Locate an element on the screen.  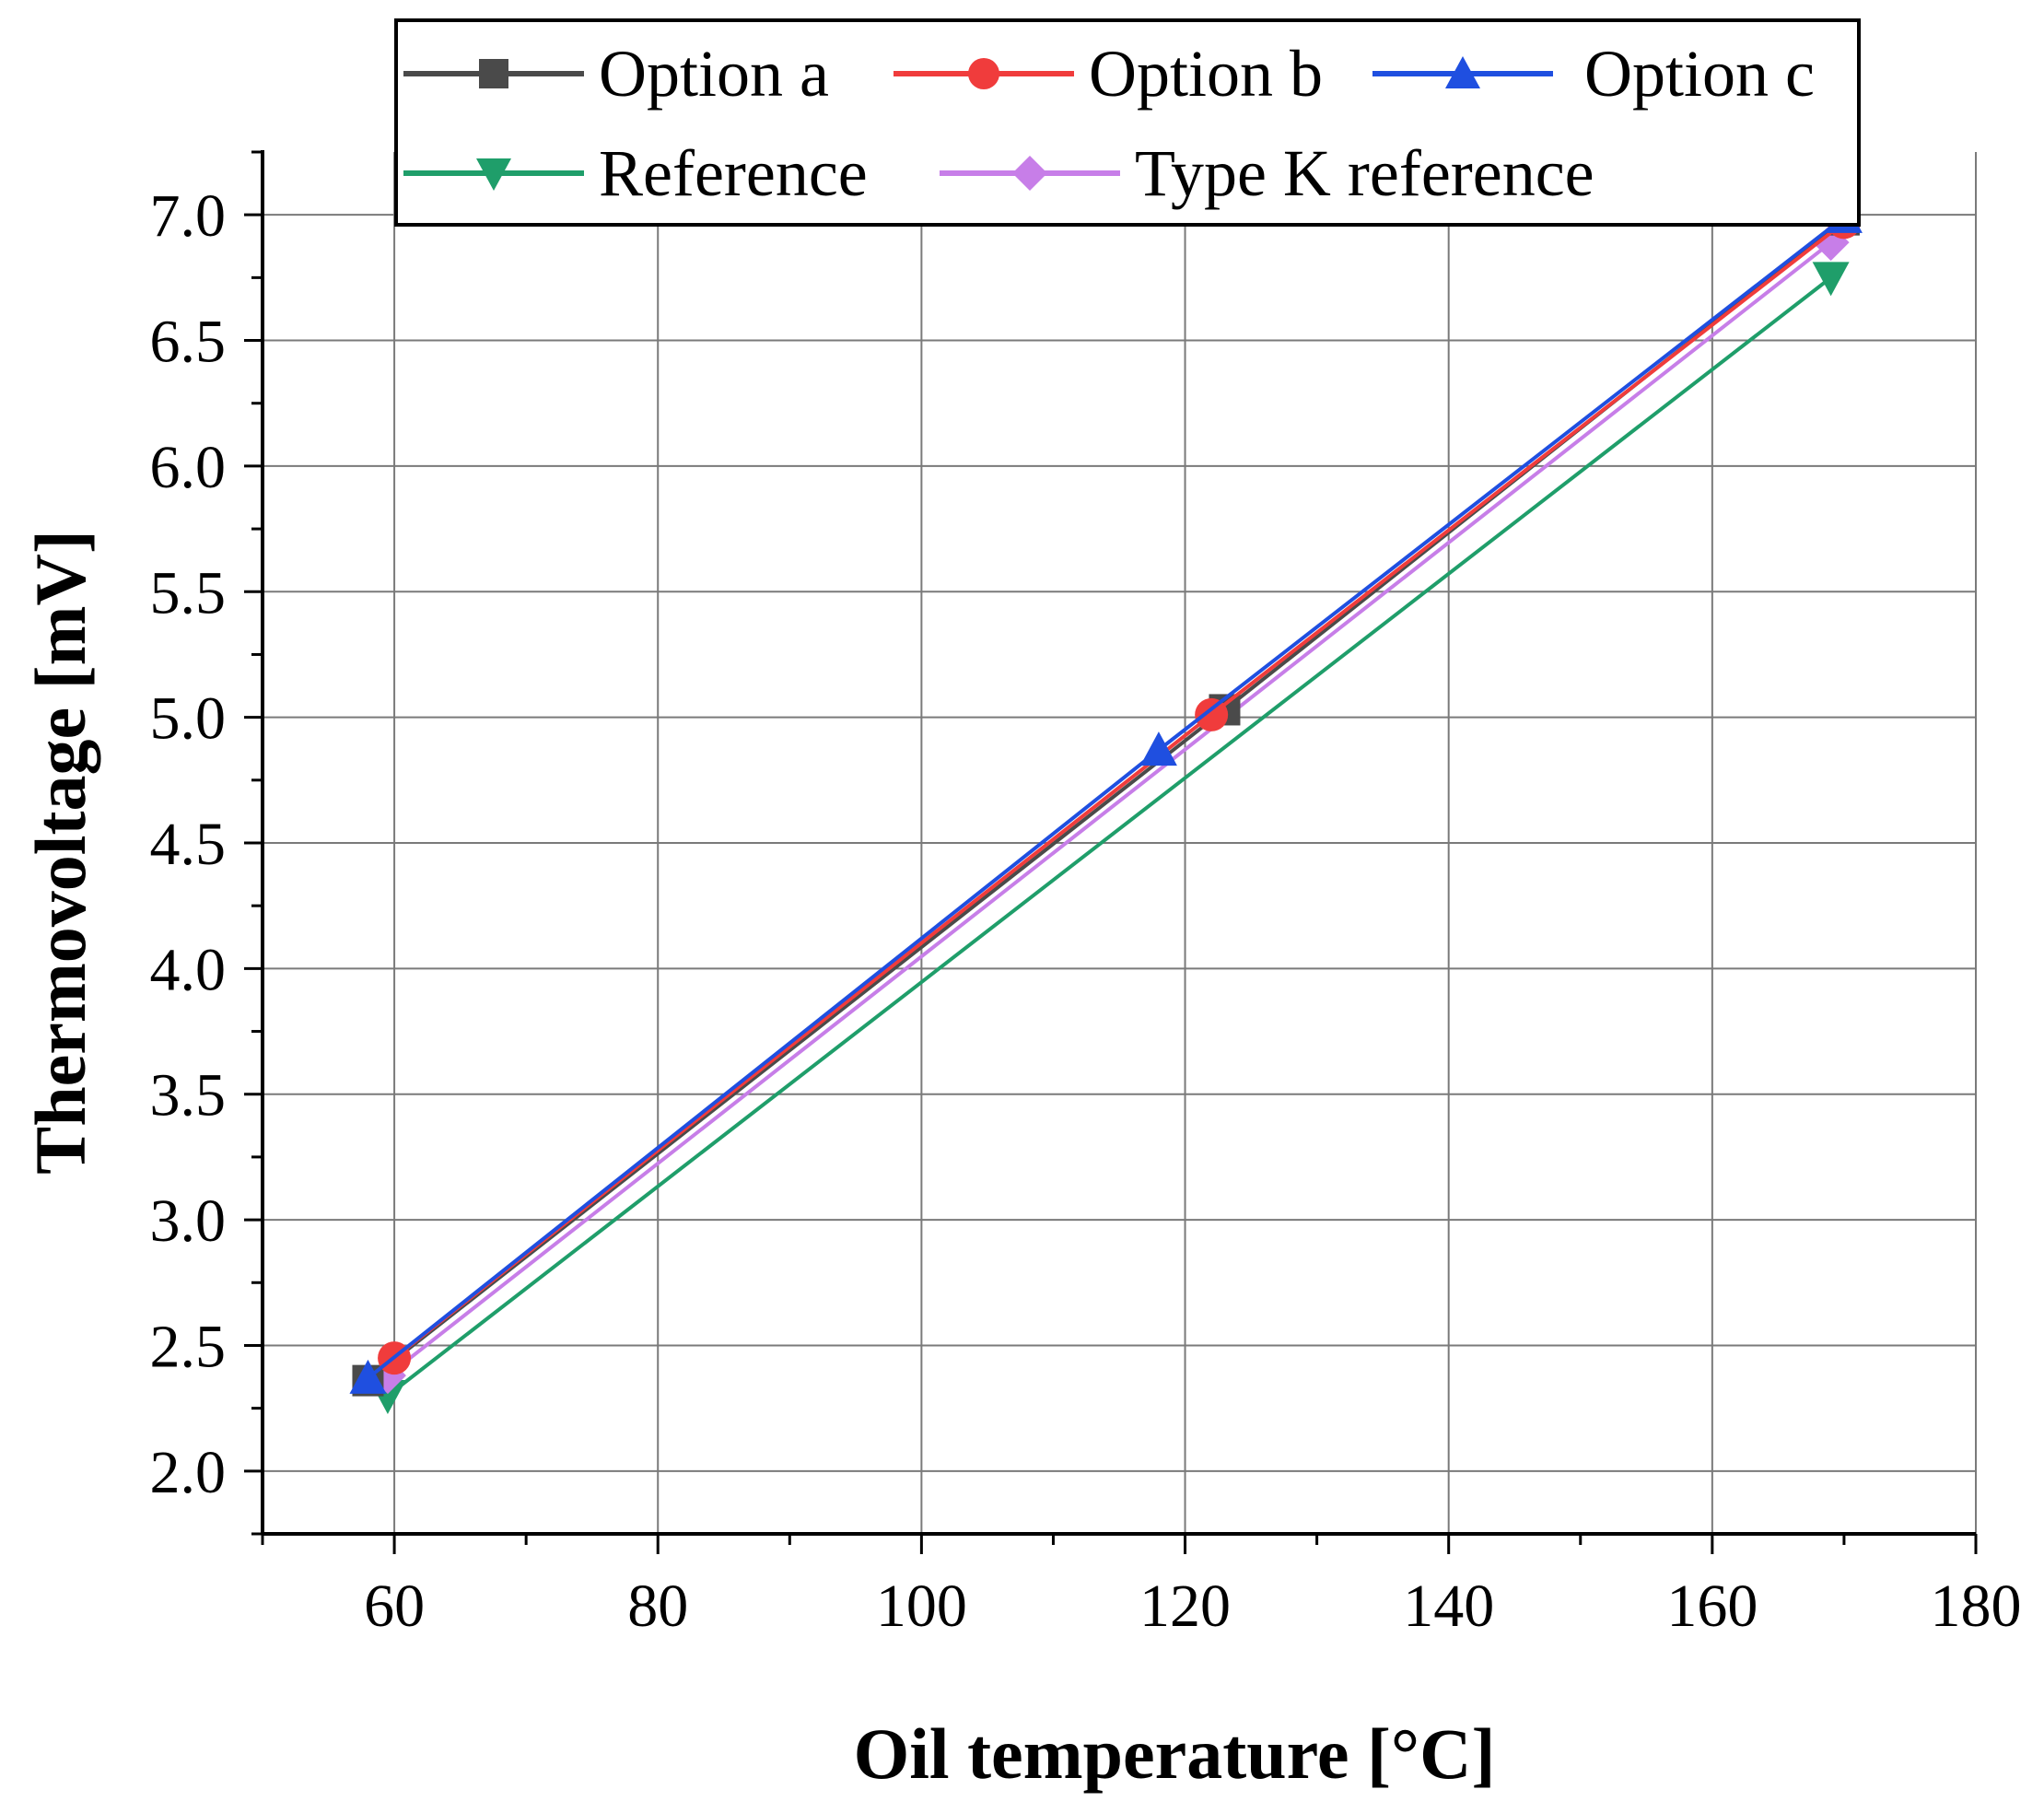
legend-label-reference: Reference is located at coordinates (733, 173).